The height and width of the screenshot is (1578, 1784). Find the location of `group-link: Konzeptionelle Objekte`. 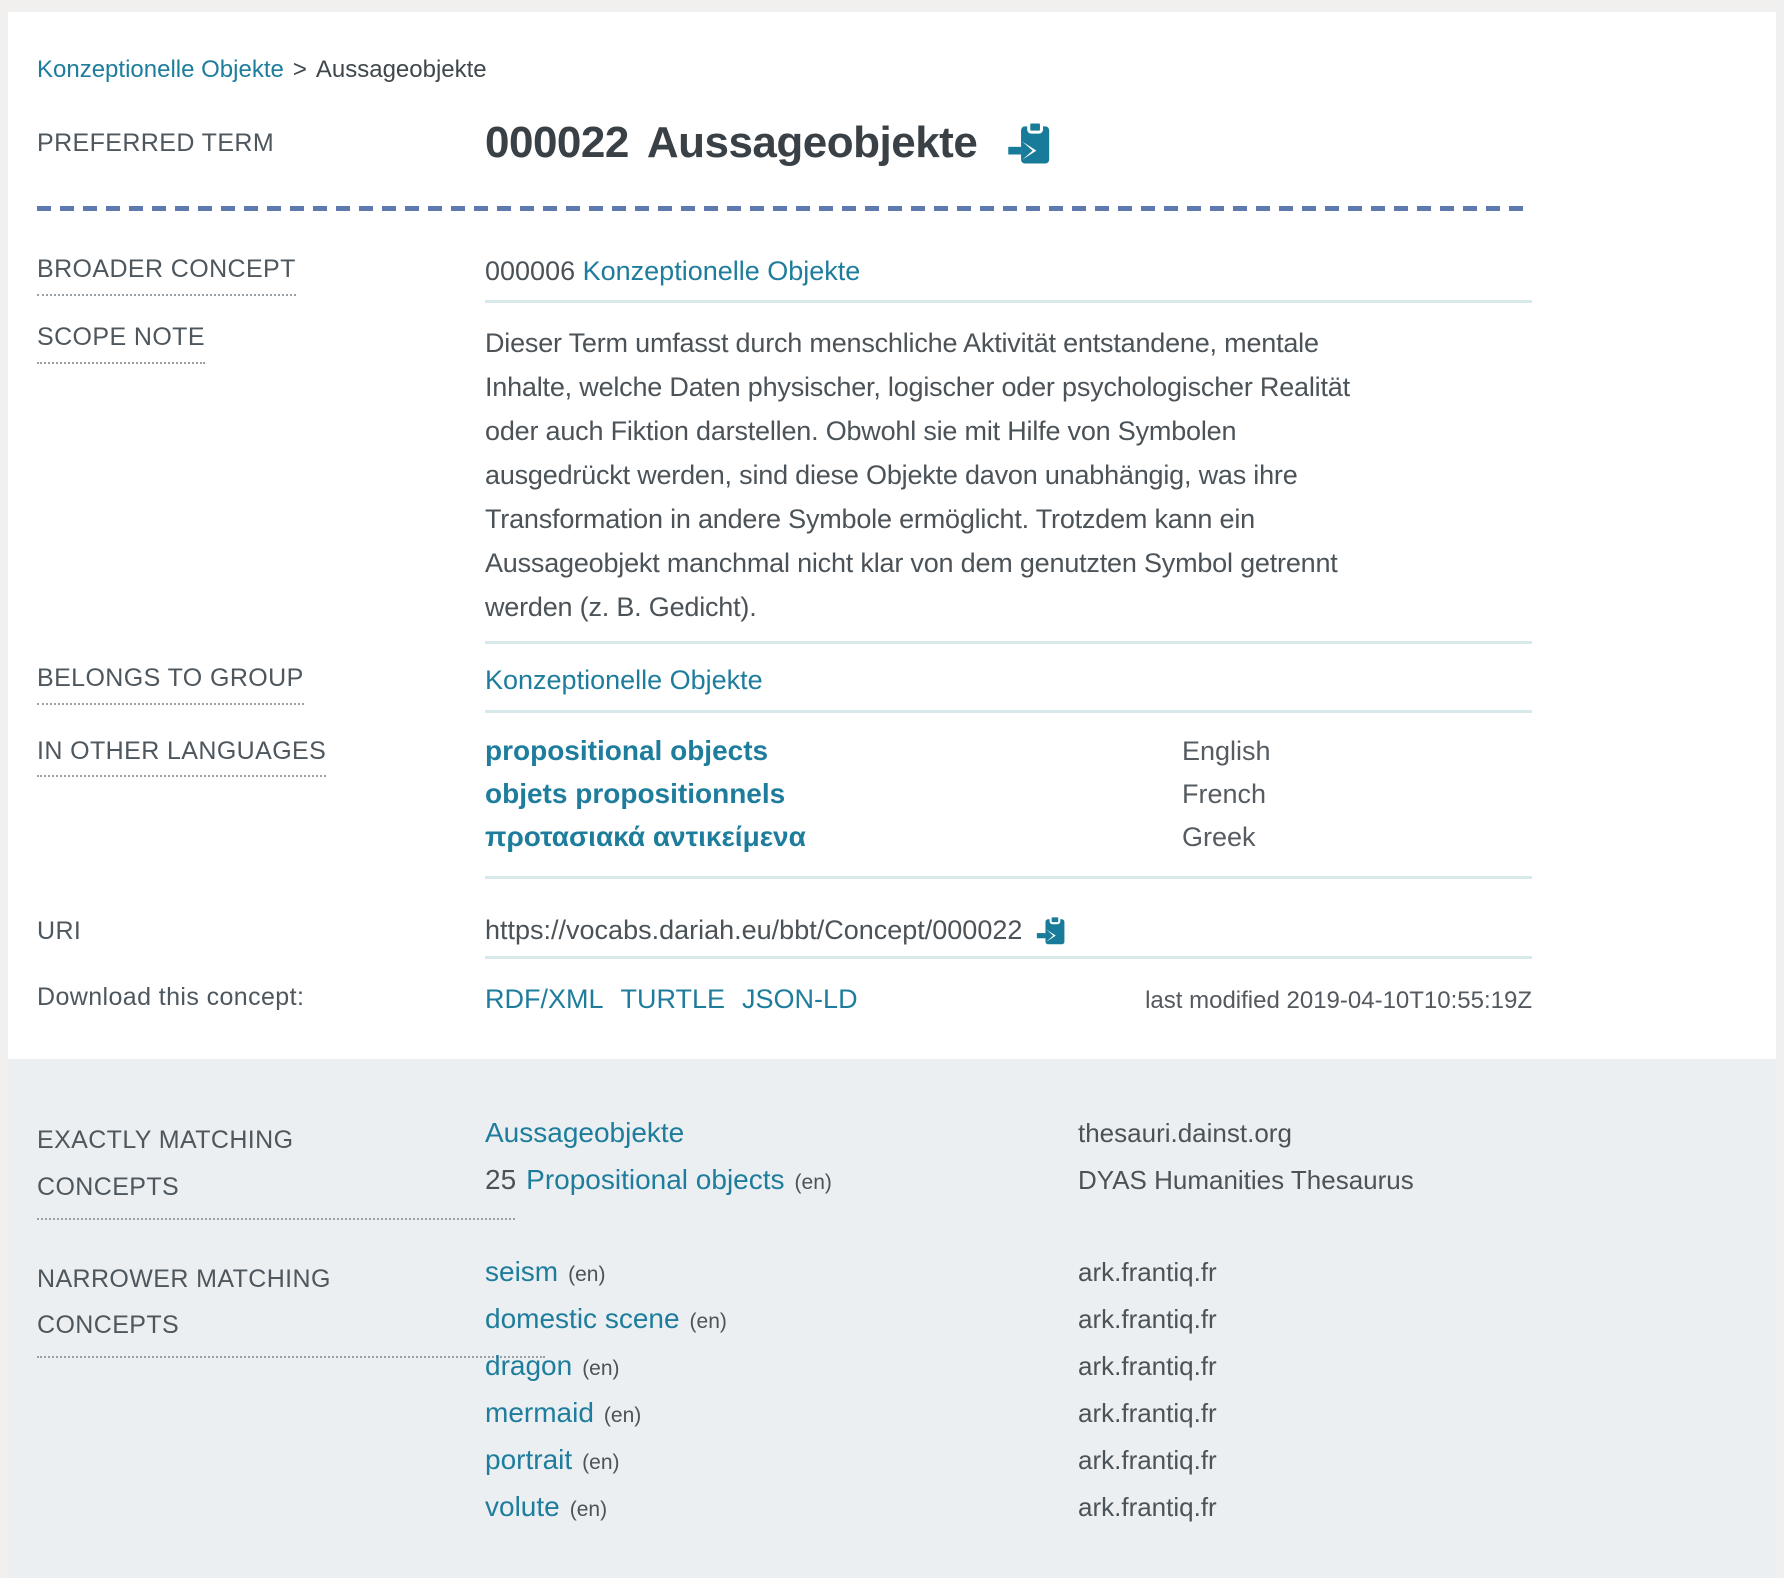

group-link: Konzeptionelle Objekte is located at coordinates (624, 680).